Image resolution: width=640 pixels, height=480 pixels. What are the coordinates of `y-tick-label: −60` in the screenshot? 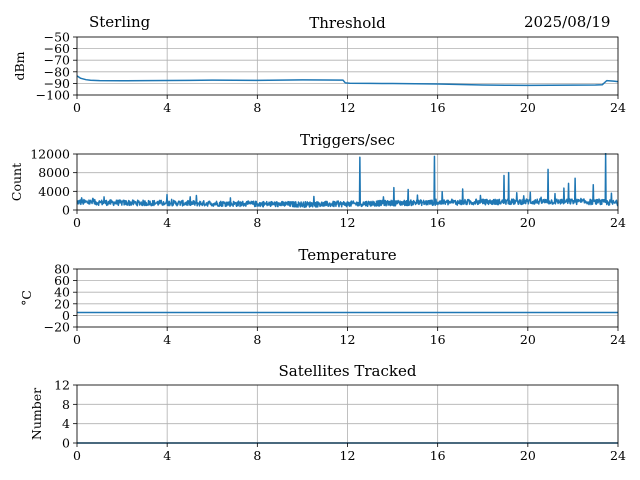 It's located at (57, 48).